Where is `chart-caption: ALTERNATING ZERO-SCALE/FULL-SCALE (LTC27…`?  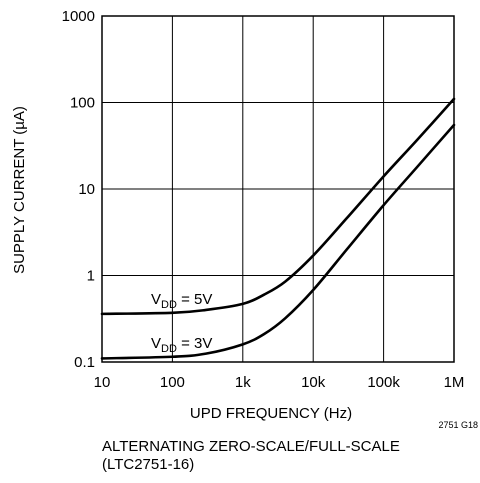 chart-caption: ALTERNATING ZERO-SCALE/FULL-SCALE (LTC27… is located at coordinates (251, 456).